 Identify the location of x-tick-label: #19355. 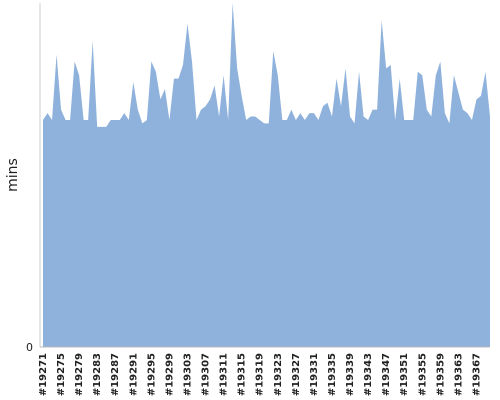
(422, 374).